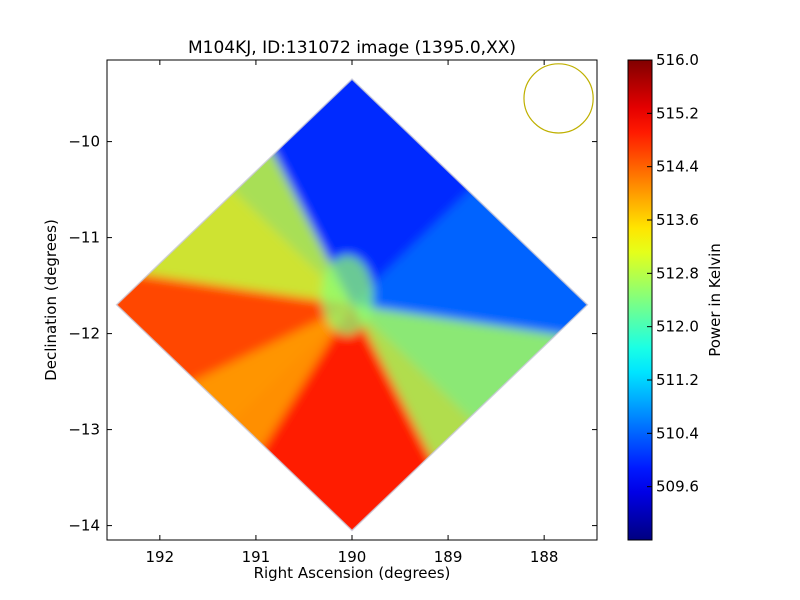 This screenshot has width=800, height=600. Describe the element at coordinates (677, 380) in the screenshot. I see `colorbar-tick-label: 511.2` at that location.